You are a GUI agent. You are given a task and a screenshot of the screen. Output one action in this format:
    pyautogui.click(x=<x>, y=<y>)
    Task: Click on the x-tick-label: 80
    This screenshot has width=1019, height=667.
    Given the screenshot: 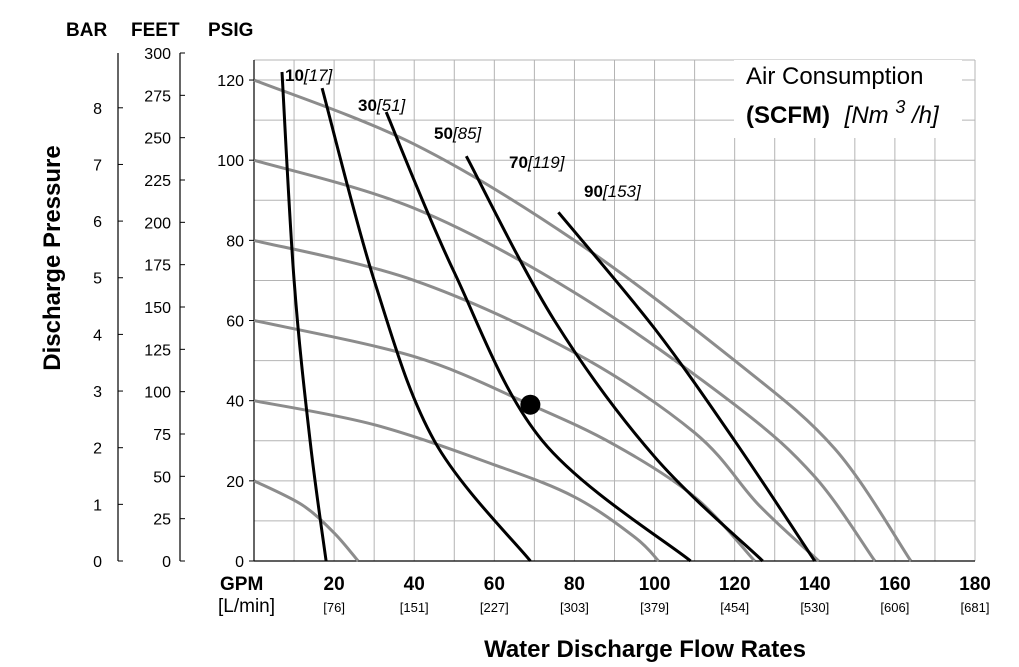 What is the action you would take?
    pyautogui.click(x=574, y=584)
    